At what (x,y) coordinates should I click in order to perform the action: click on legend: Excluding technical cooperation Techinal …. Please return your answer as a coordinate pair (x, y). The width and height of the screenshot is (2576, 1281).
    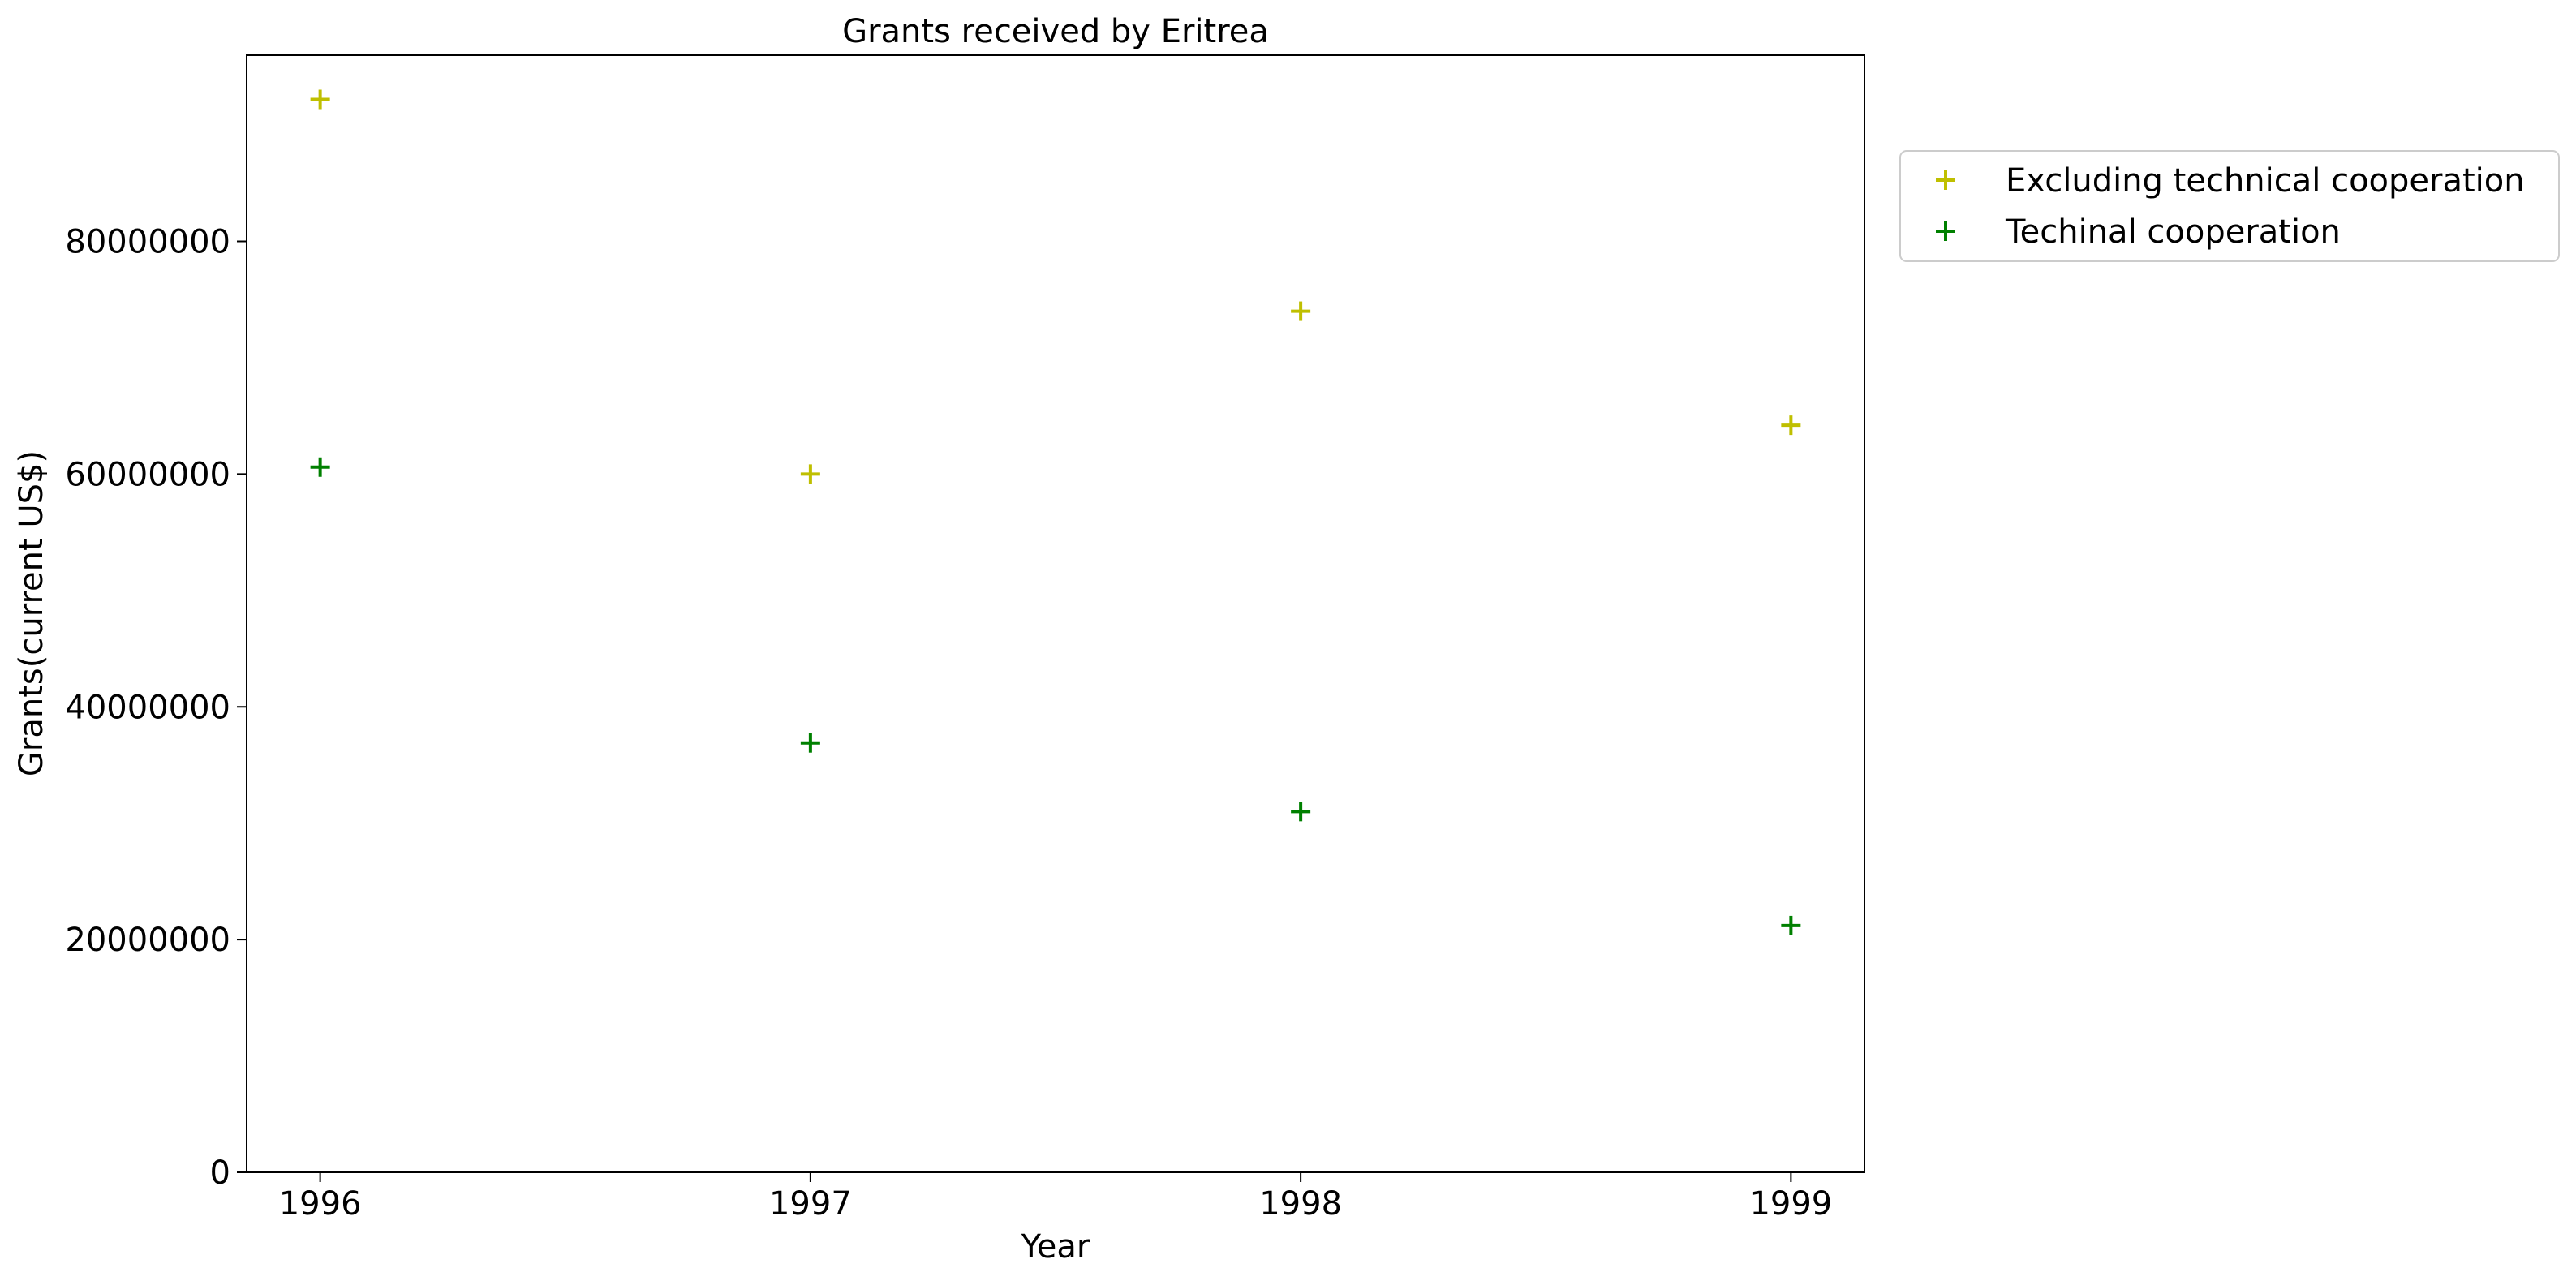
    Looking at the image, I should click on (2229, 206).